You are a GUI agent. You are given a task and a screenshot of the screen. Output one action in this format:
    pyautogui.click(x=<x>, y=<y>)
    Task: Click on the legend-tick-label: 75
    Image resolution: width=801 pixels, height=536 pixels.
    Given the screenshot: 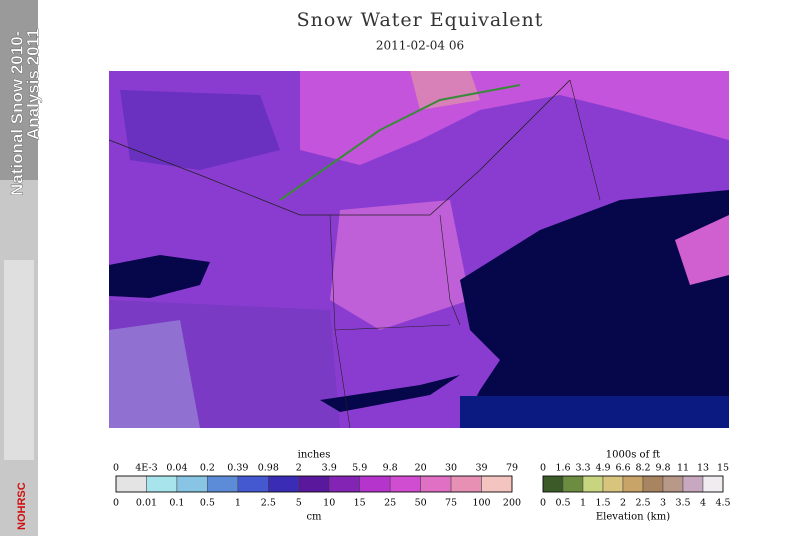 What is the action you would take?
    pyautogui.click(x=451, y=503)
    